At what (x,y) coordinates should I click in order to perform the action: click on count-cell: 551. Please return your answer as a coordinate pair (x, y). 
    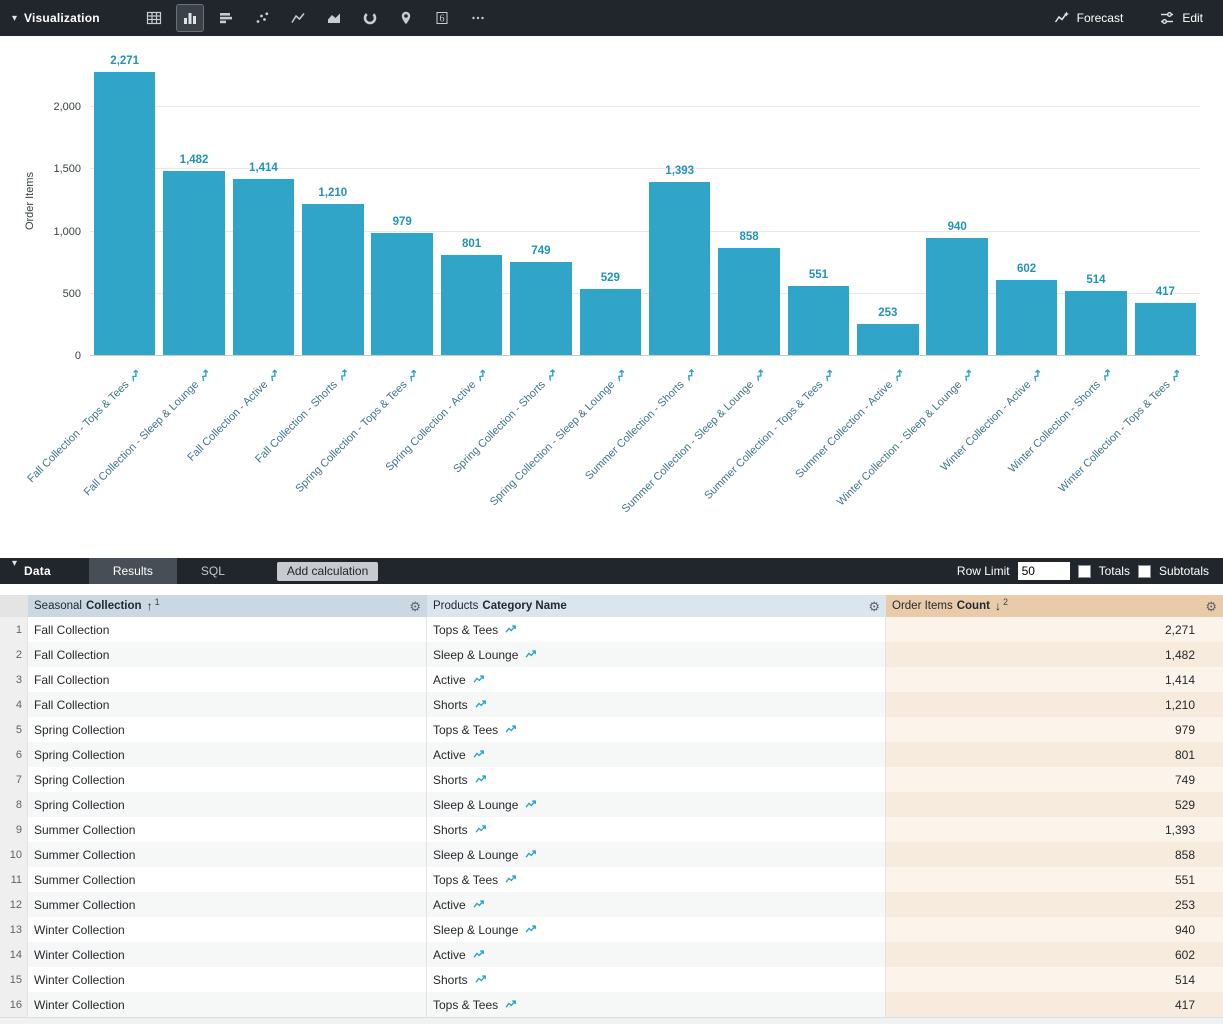
    Looking at the image, I should click on (1054, 879).